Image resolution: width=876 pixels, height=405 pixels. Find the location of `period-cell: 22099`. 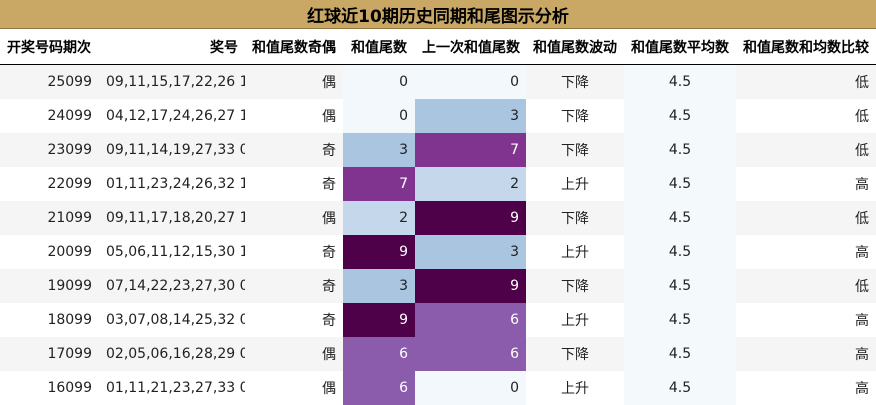

period-cell: 22099 is located at coordinates (49, 184).